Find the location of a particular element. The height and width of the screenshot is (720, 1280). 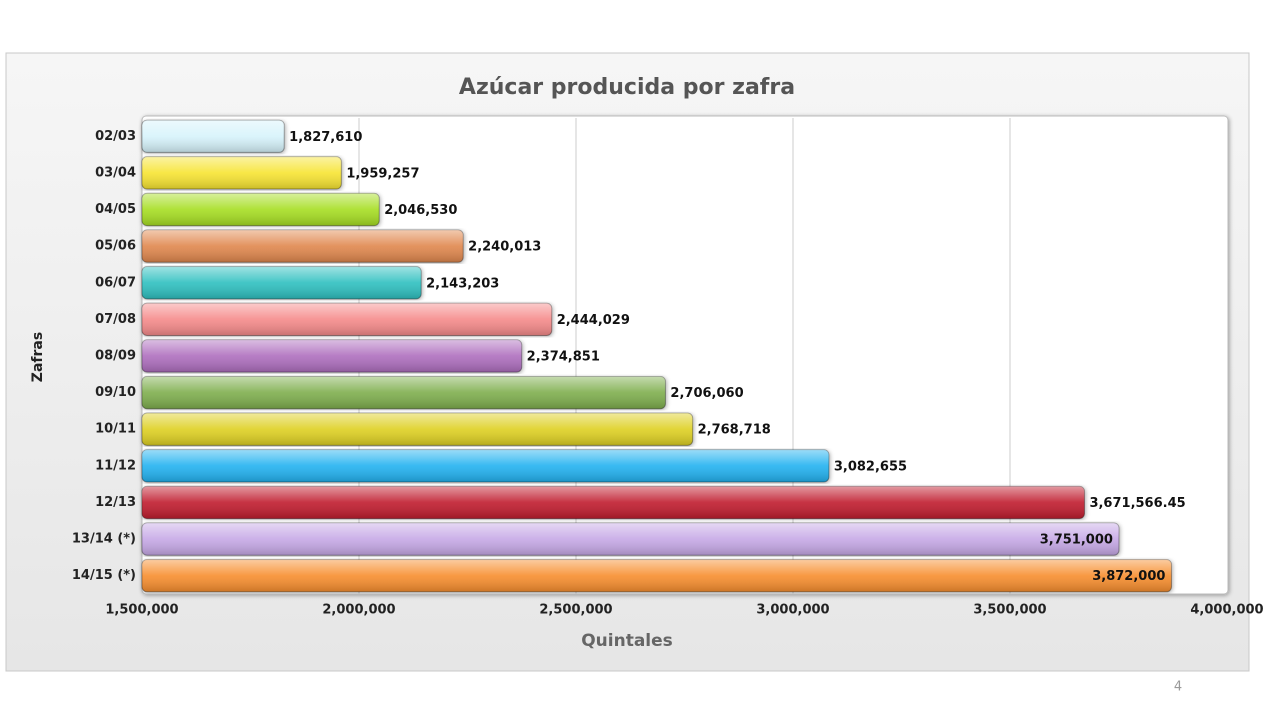

y-tick-label: 07/08 is located at coordinates (115, 319).